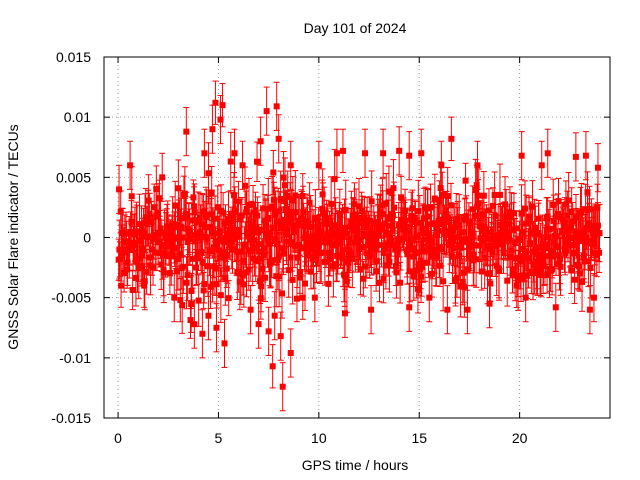  I want to click on y-tick-label: -0.015, so click(71, 418).